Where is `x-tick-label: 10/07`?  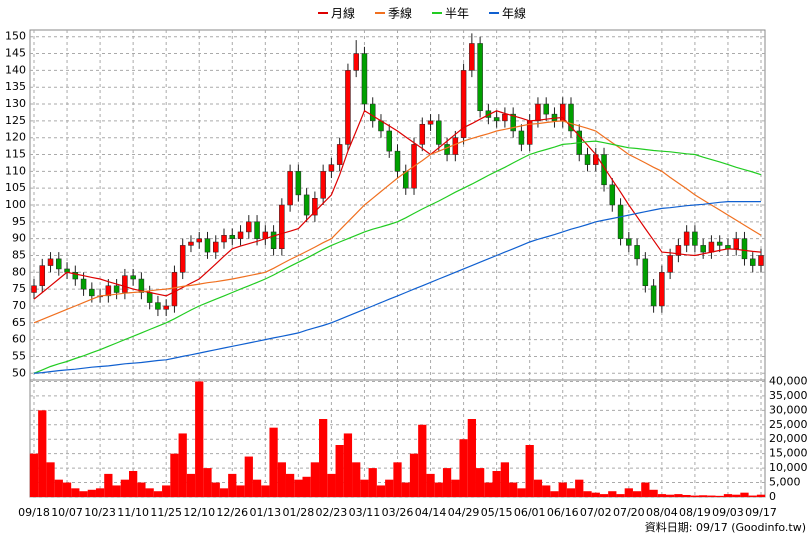 x-tick-label: 10/07 is located at coordinates (67, 512).